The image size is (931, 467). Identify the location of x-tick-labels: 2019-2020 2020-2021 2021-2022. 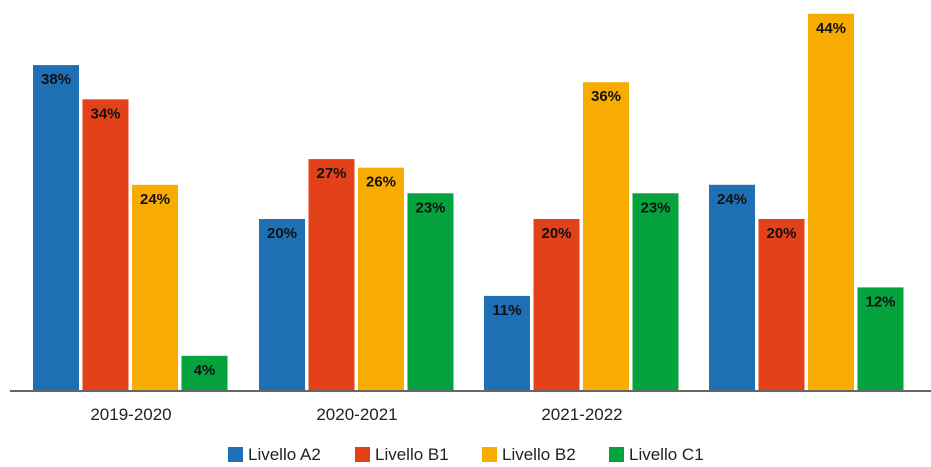
(356, 414).